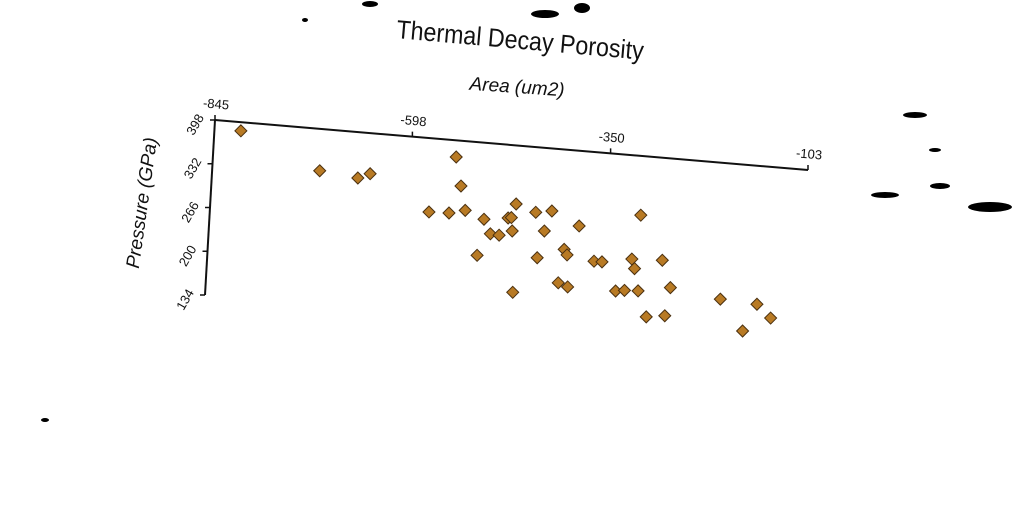  What do you see at coordinates (520, 40) in the screenshot?
I see `chart-title: Thermal Decay Porosity` at bounding box center [520, 40].